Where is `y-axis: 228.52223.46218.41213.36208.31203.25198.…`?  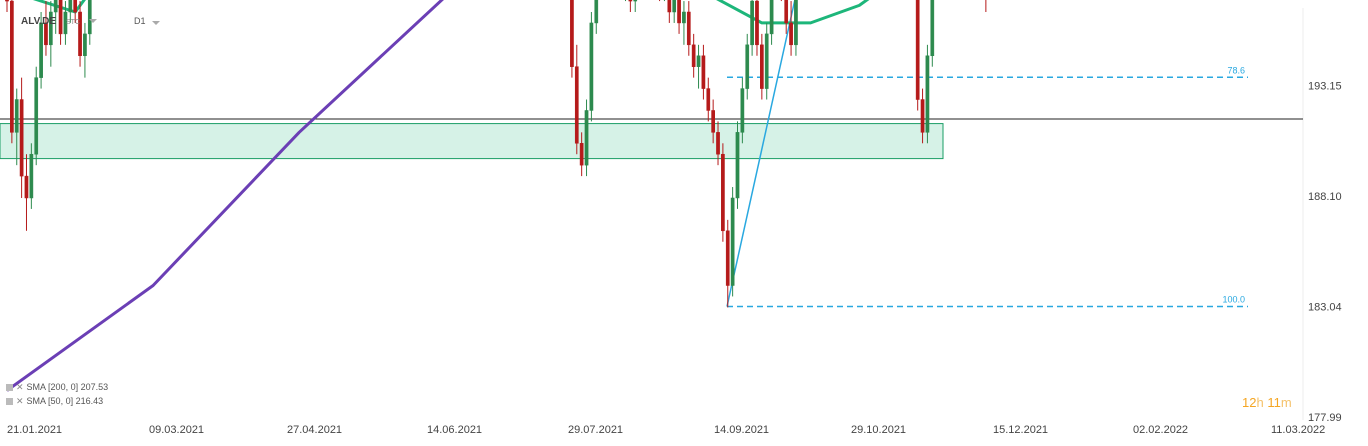
y-axis: 228.52223.46218.41213.36208.31203.25198.… is located at coordinates (1325, 252).